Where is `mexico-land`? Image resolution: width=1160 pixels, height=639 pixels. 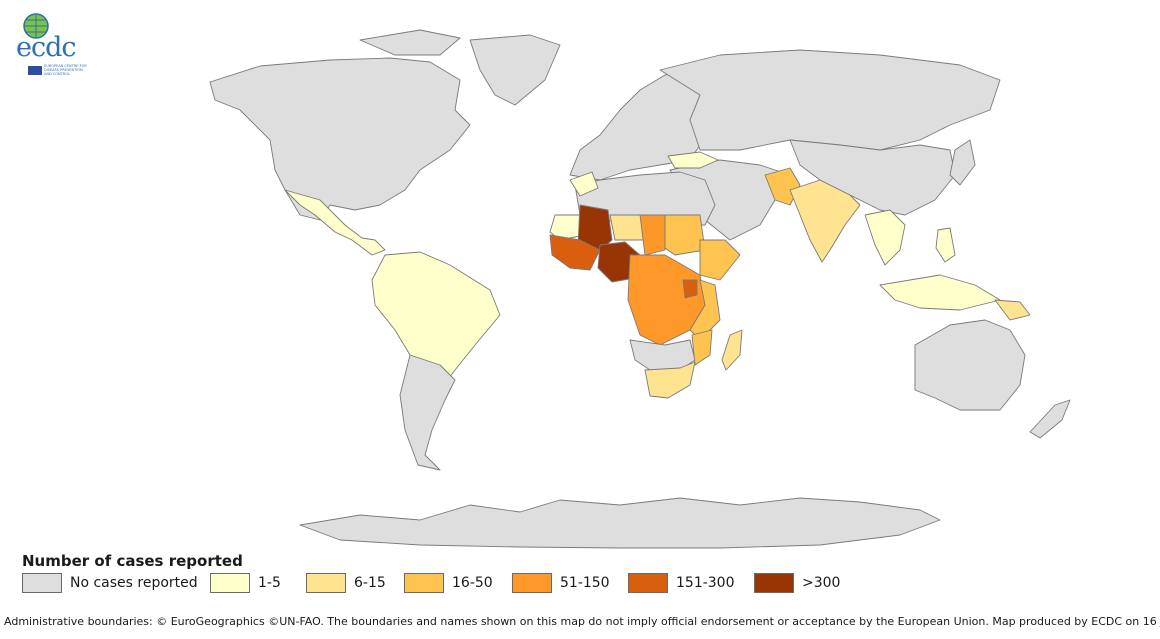 mexico-land is located at coordinates (335, 222).